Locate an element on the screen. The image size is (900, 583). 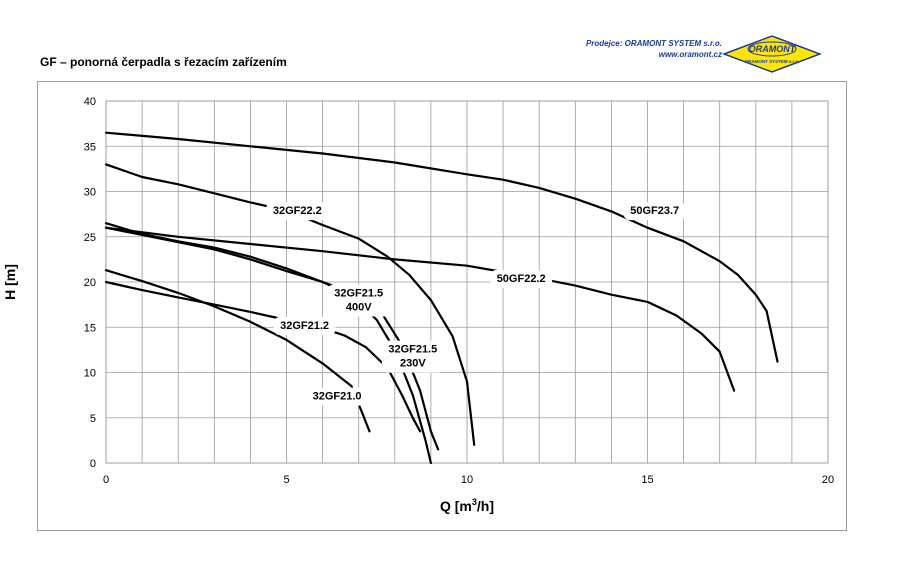
dealer-name: ORAMONT SYSTEM s.r.o. is located at coordinates (673, 43).